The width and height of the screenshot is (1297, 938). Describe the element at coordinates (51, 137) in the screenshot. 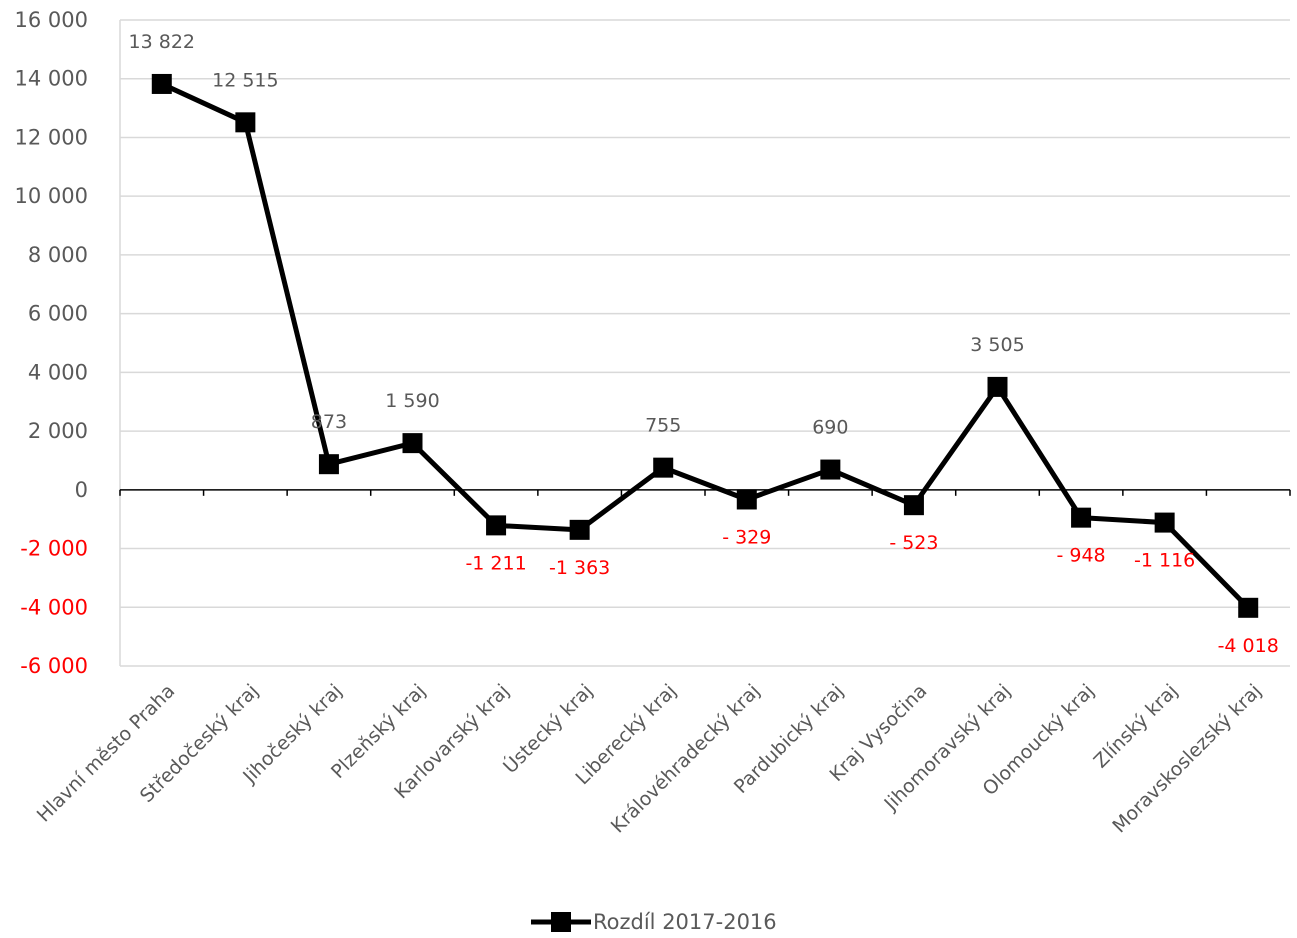

I see `y-tick-label: 12 000` at that location.